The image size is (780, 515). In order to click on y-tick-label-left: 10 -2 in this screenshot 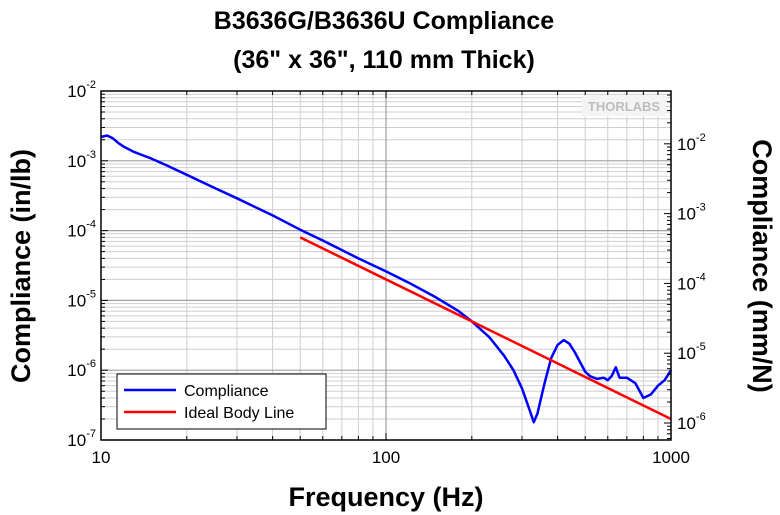, I will do `click(81, 90)`.